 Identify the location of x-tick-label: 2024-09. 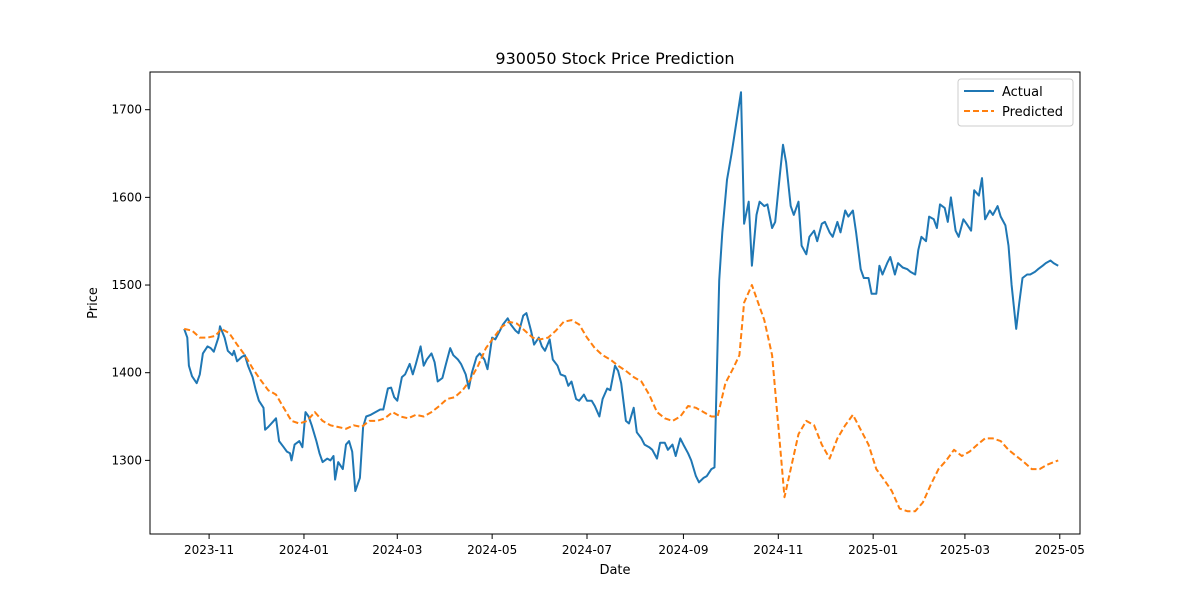
(683, 550).